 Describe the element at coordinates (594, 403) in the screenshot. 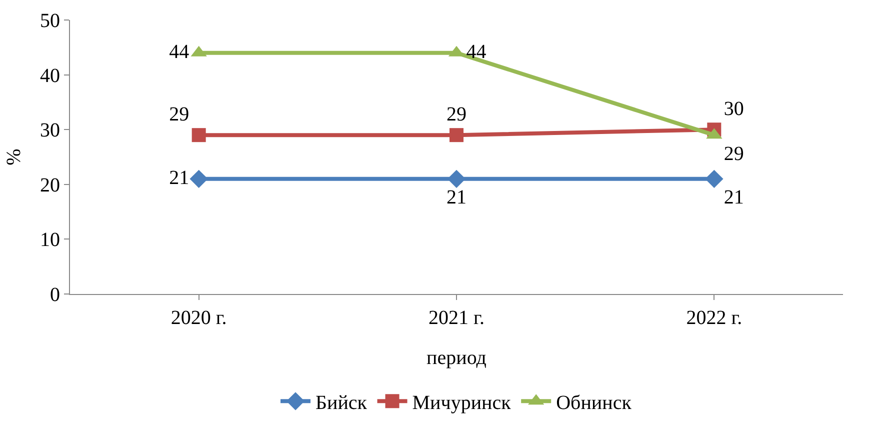

I see `legend-label: Обнинск` at that location.